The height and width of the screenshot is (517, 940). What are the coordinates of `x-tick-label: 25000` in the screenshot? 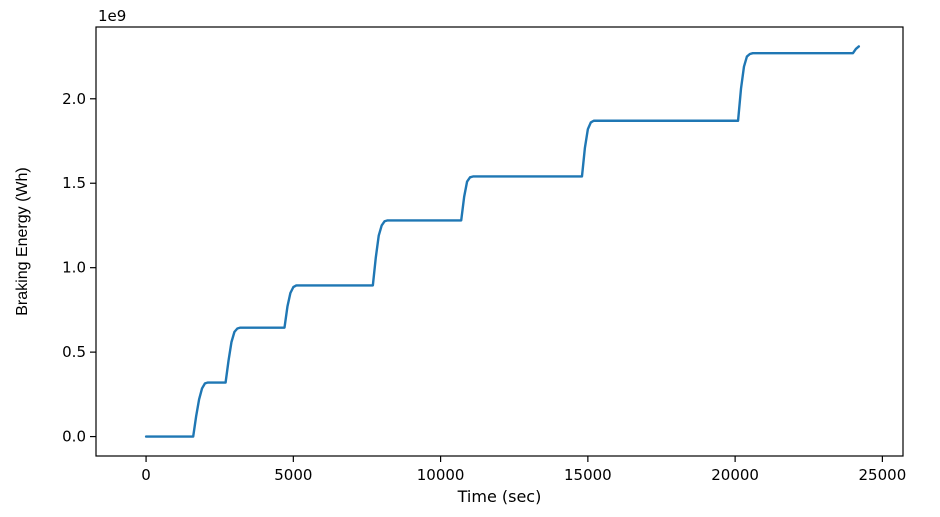 It's located at (883, 475).